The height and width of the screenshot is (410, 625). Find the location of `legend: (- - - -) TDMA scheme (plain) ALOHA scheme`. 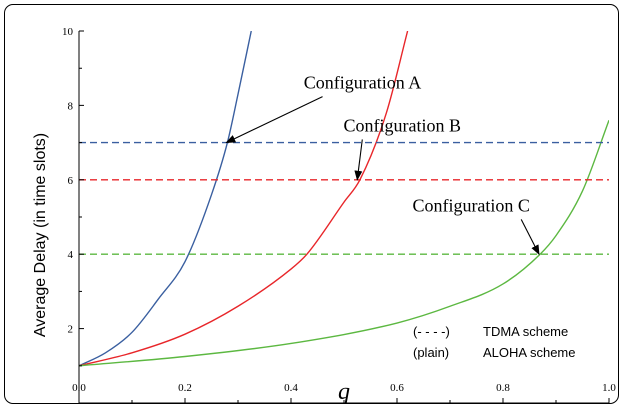

legend: (- - - -) TDMA scheme (plain) ALOHA scheme is located at coordinates (494, 342).